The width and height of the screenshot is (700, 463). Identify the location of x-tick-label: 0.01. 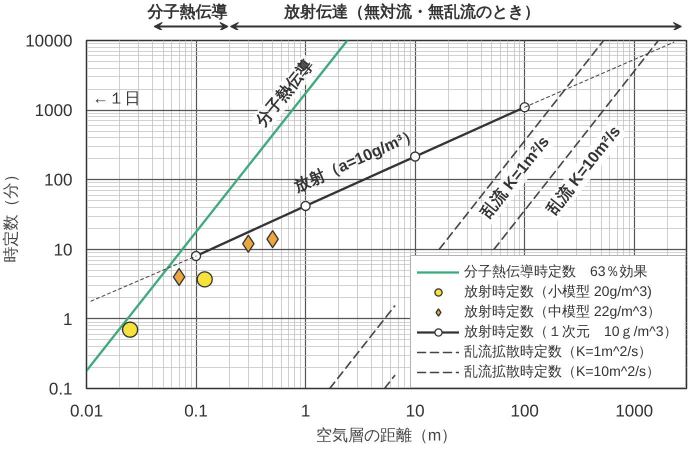
(87, 411).